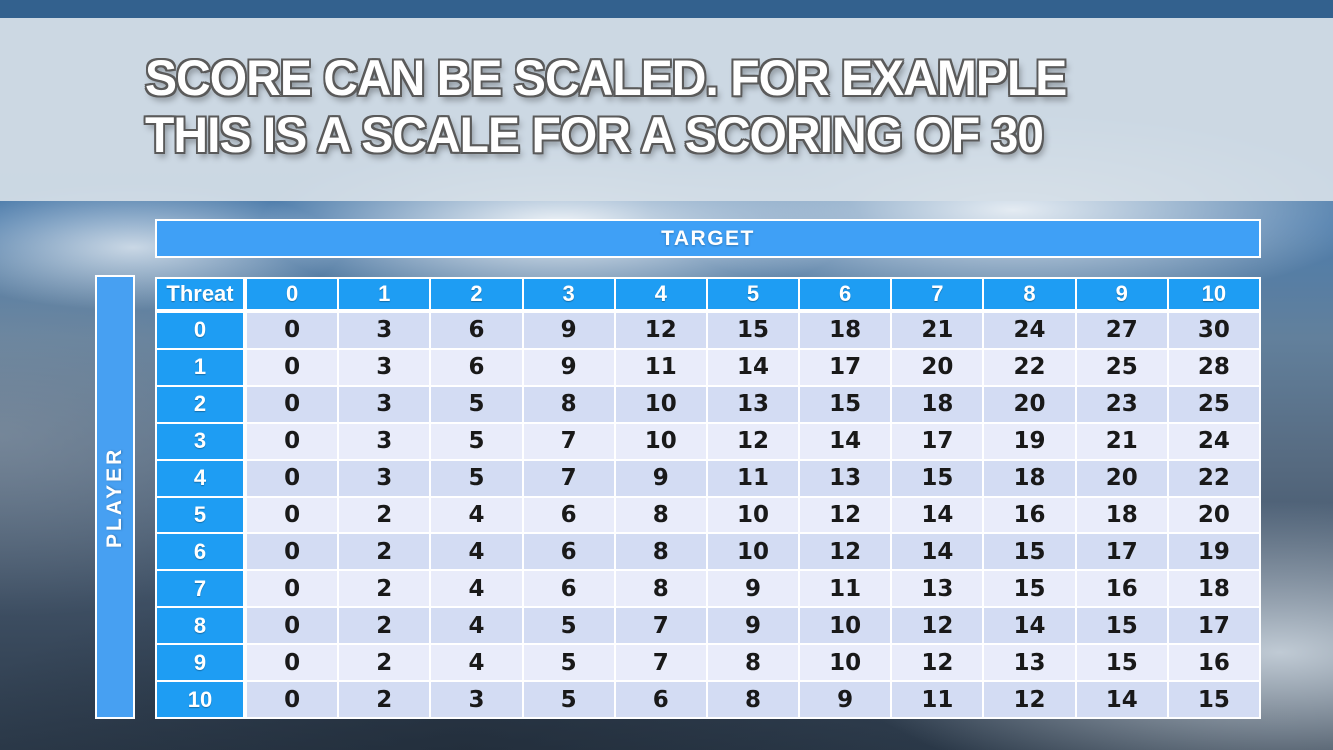  What do you see at coordinates (1213, 626) in the screenshot?
I see `value-cell: 17` at bounding box center [1213, 626].